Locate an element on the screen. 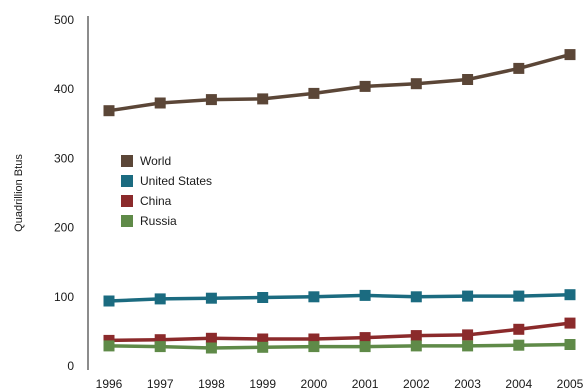  x-tick-label: 2001 is located at coordinates (365, 384).